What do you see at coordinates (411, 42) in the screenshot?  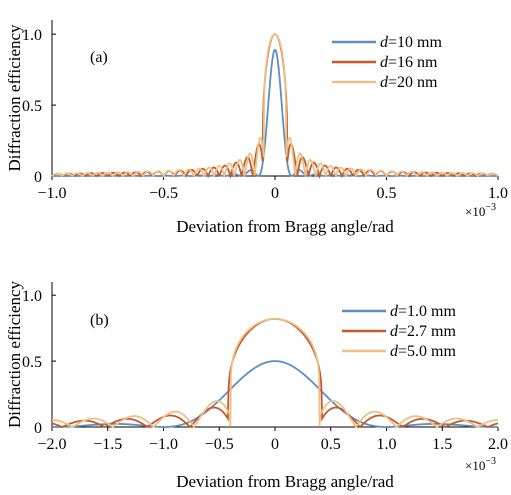 I see `legend-label-1: d=10 mm` at bounding box center [411, 42].